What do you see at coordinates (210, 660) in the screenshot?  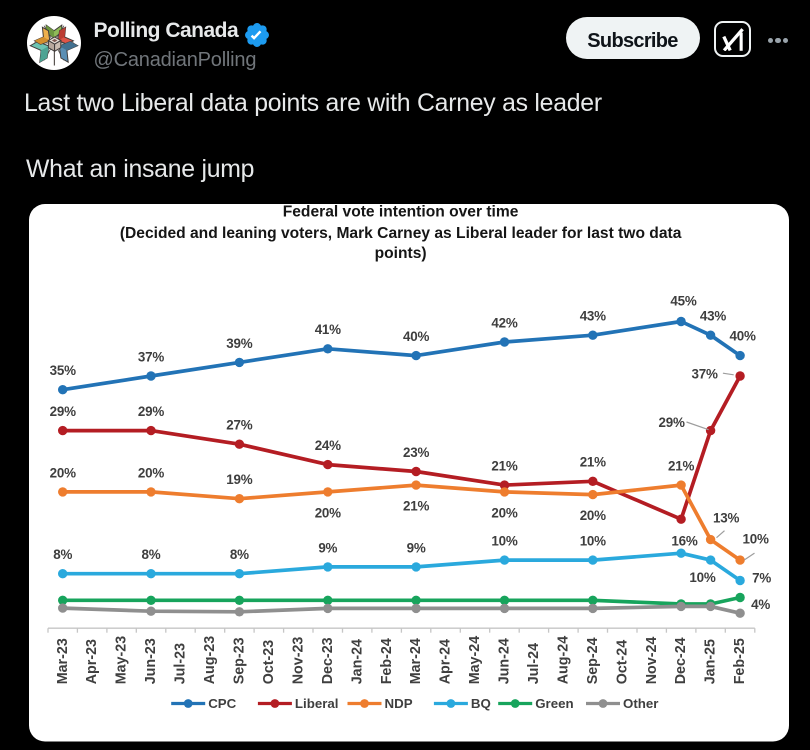 I see `svg-text: Aug-23` at bounding box center [210, 660].